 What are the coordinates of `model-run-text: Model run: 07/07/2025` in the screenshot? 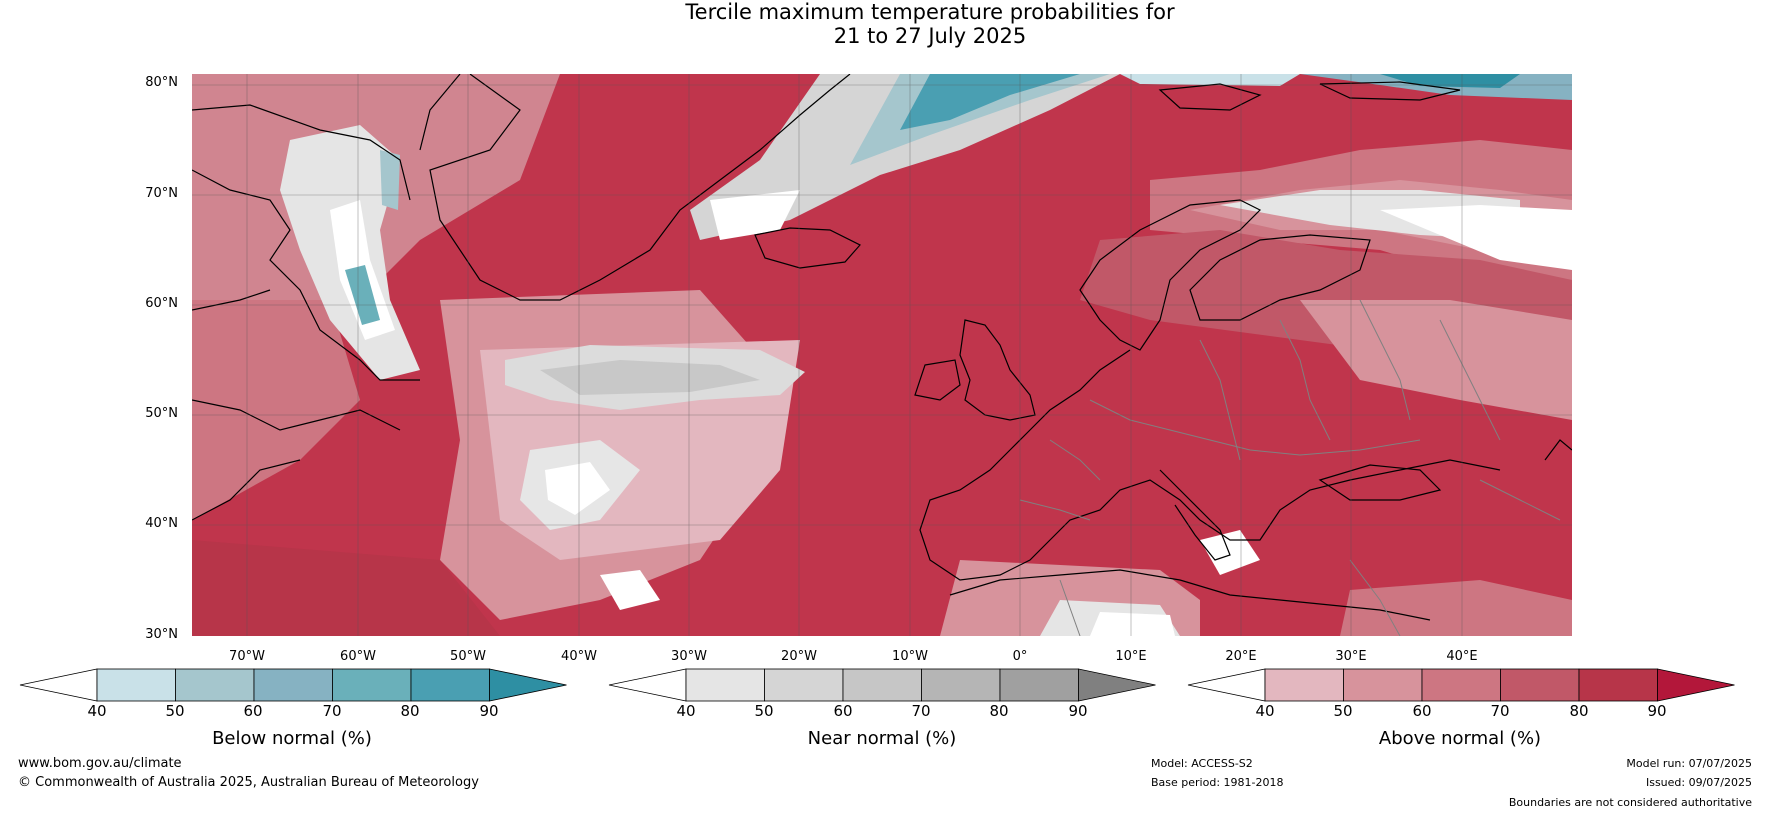 It's located at (1689, 763).